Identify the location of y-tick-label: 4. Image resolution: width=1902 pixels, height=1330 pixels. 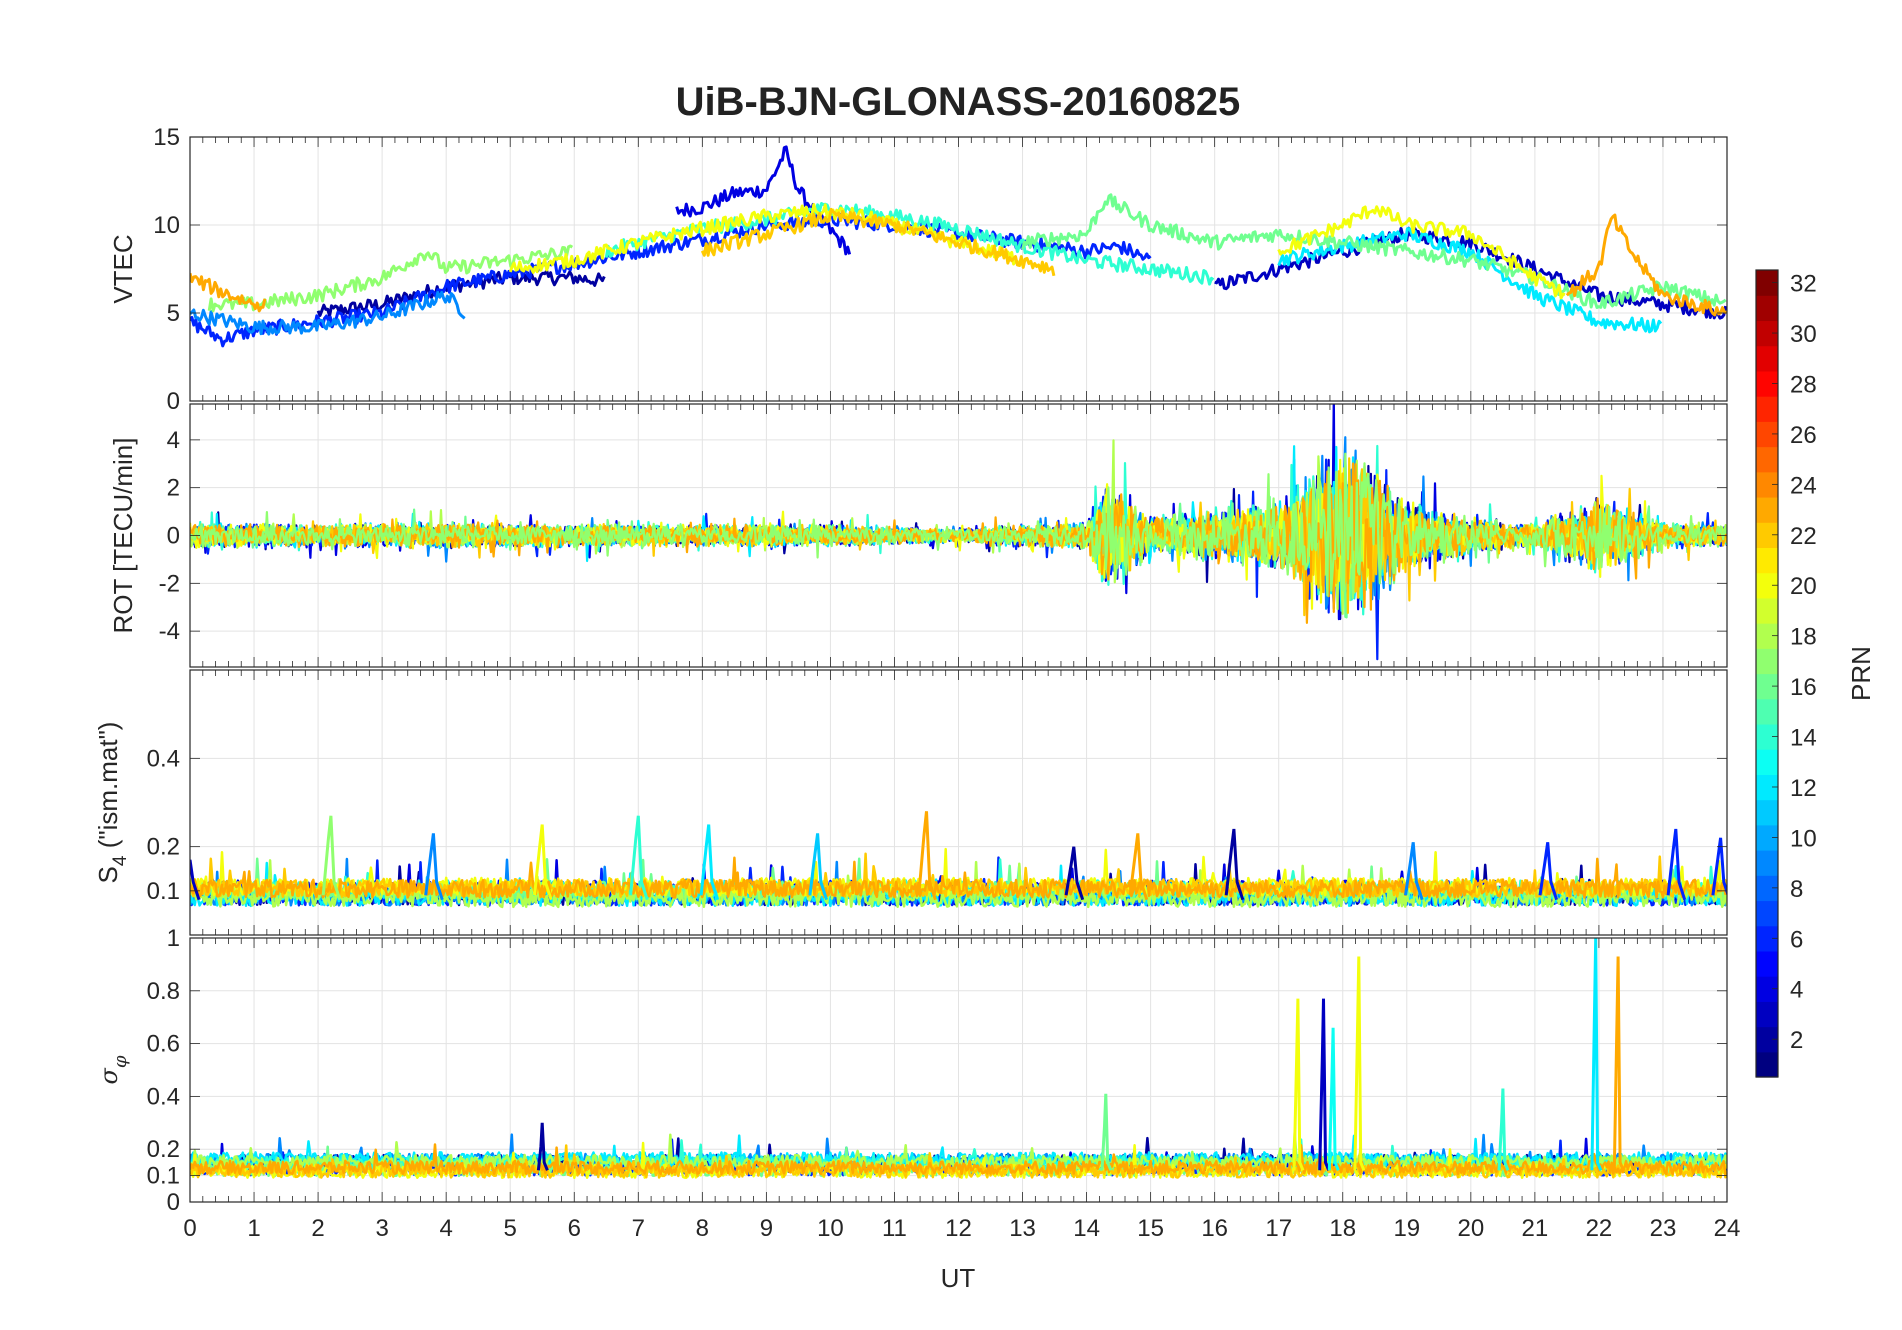
(173, 440).